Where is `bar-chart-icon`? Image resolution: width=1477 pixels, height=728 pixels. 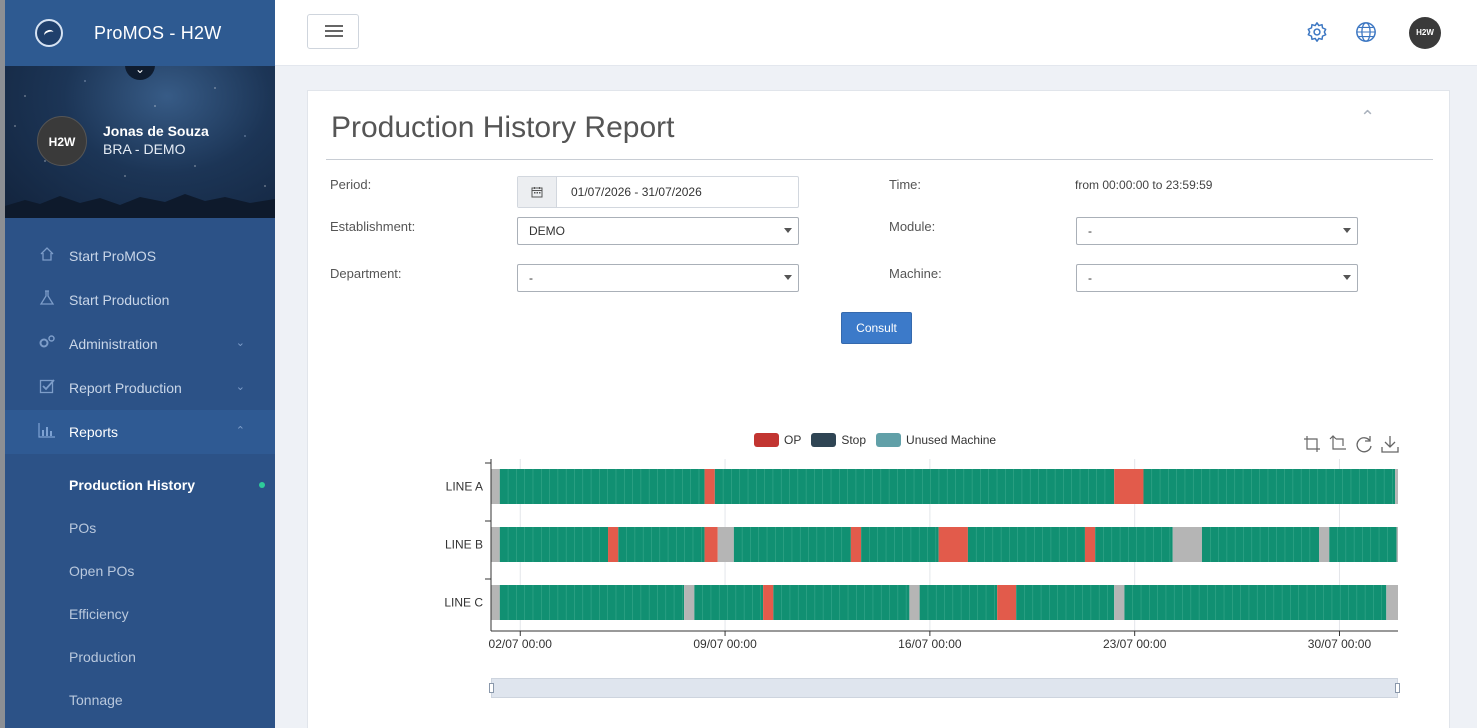 bar-chart-icon is located at coordinates (47, 432).